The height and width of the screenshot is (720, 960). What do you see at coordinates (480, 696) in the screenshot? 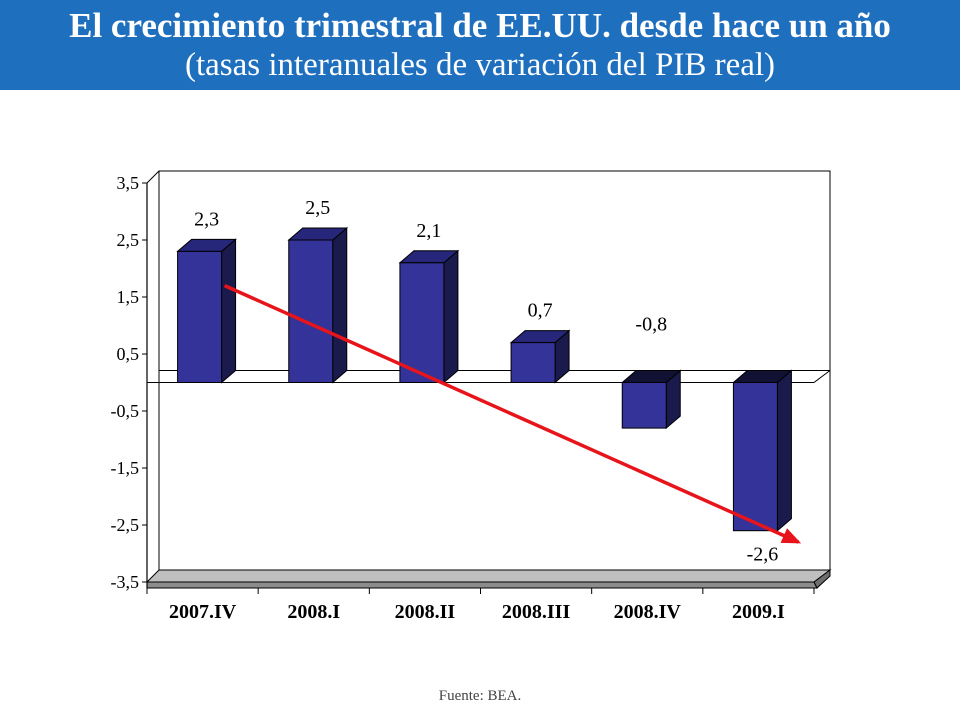
I see `source-note: Fuente: BEA.` at bounding box center [480, 696].